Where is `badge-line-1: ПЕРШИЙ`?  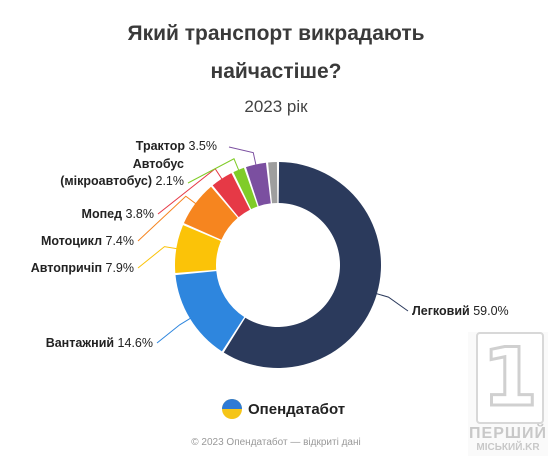
badge-line-1: ПЕРШИЙ is located at coordinates (508, 433).